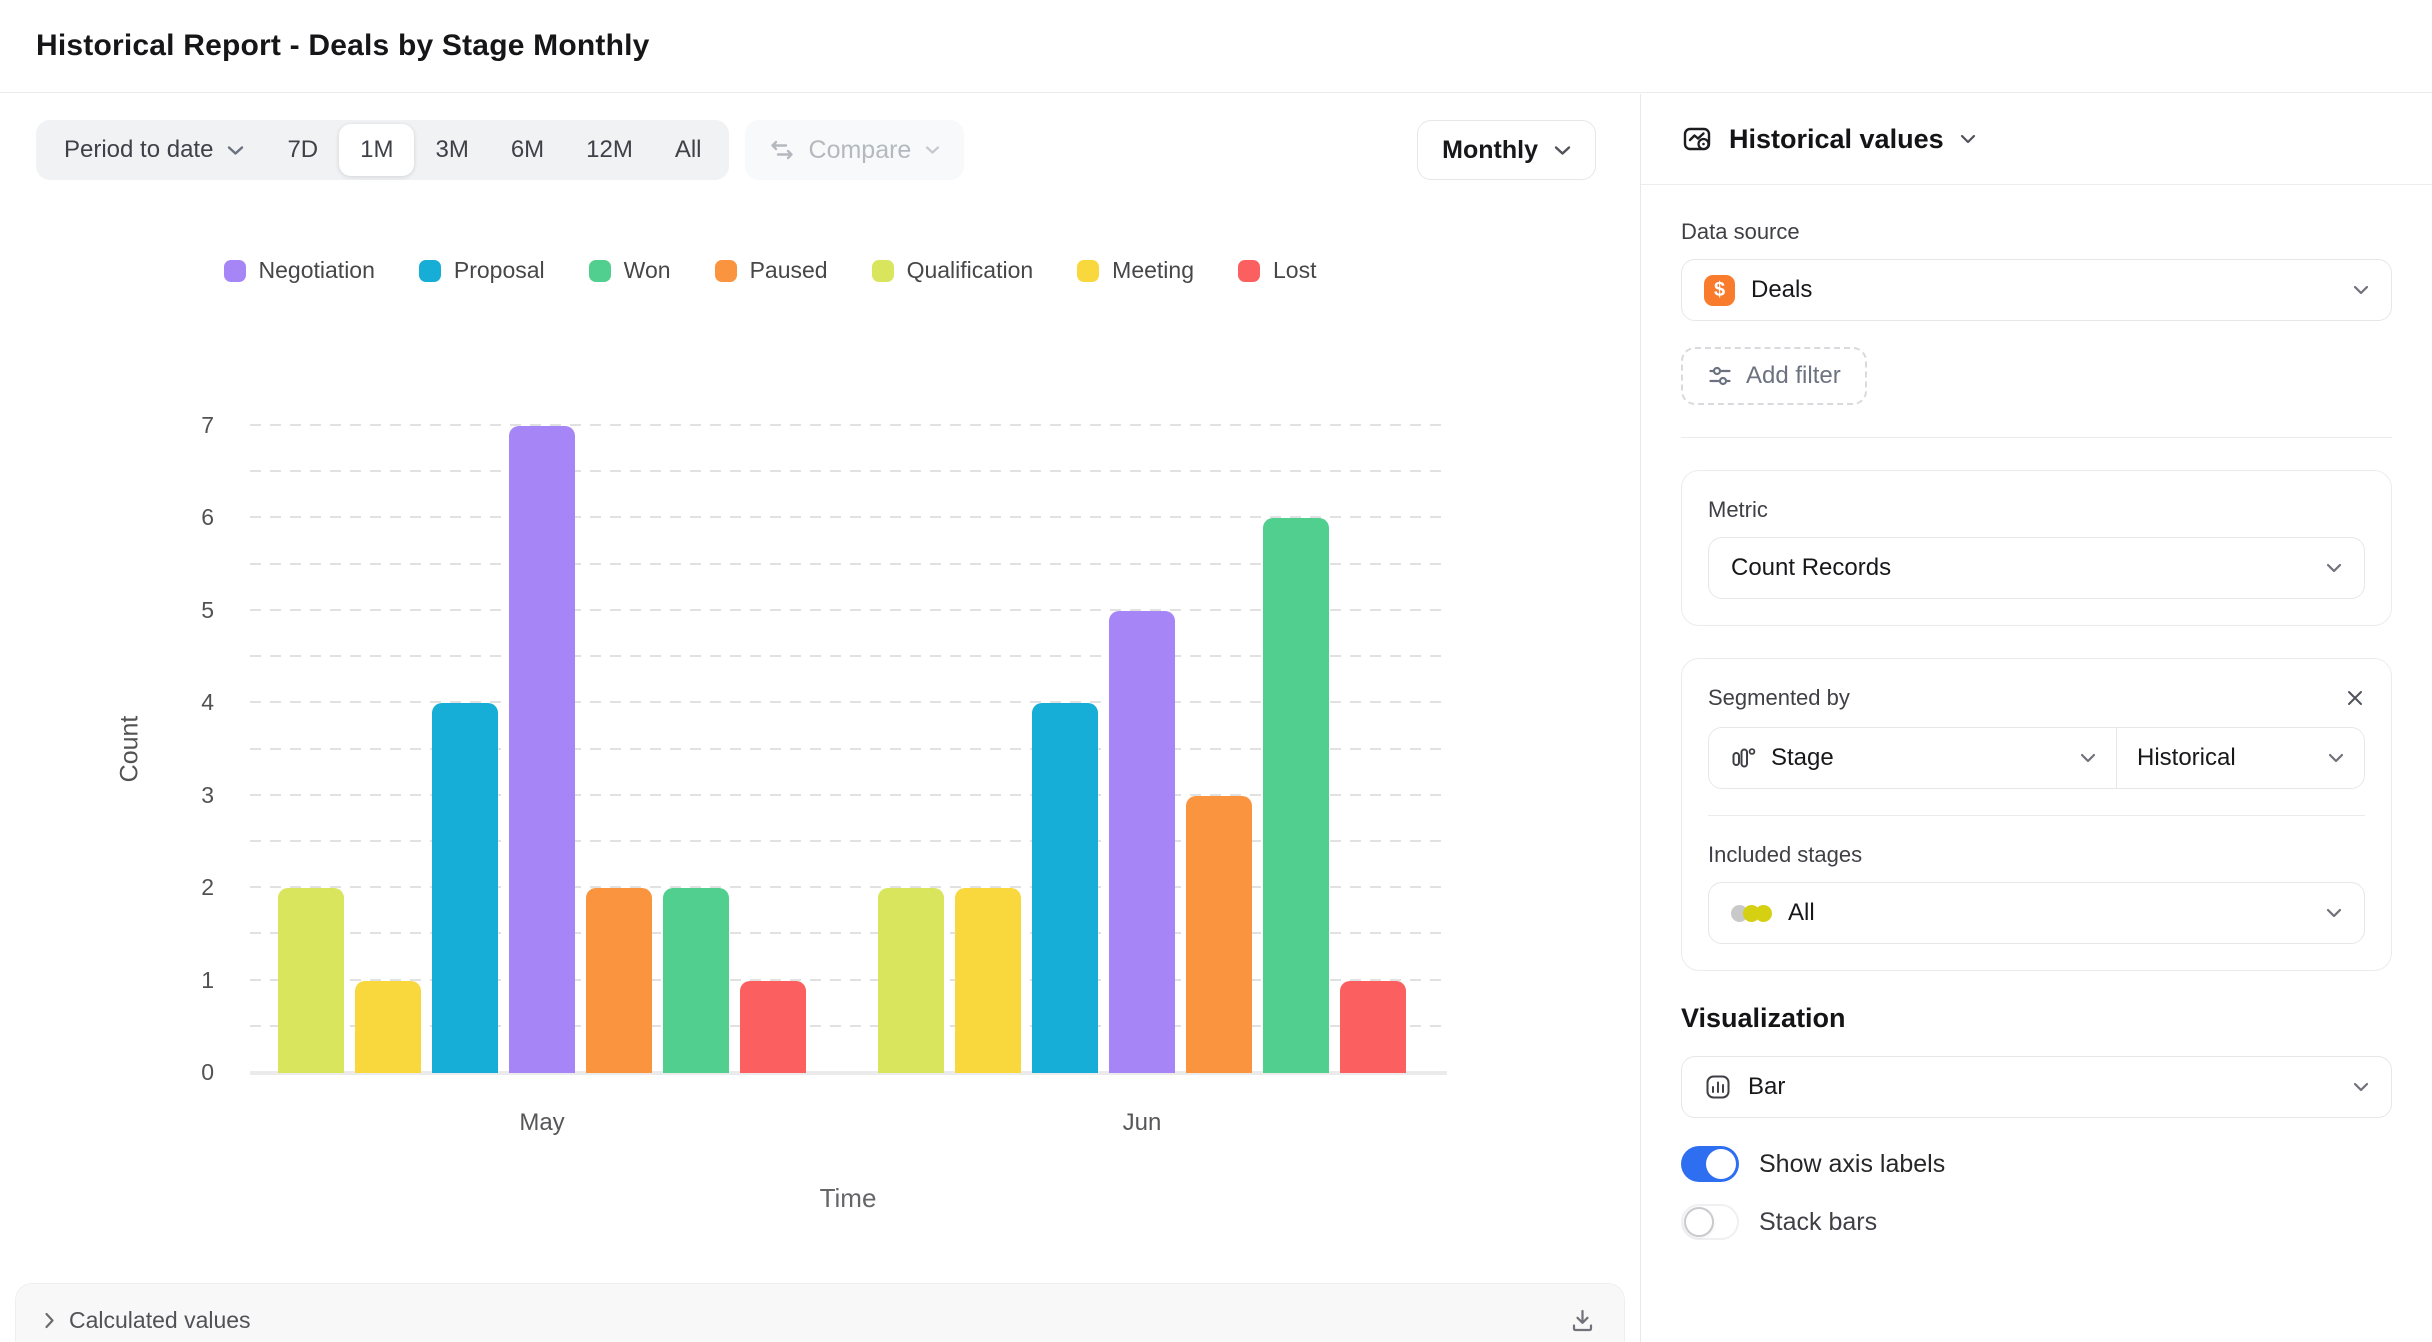  What do you see at coordinates (527, 149) in the screenshot?
I see `range-button-6m: 6M` at bounding box center [527, 149].